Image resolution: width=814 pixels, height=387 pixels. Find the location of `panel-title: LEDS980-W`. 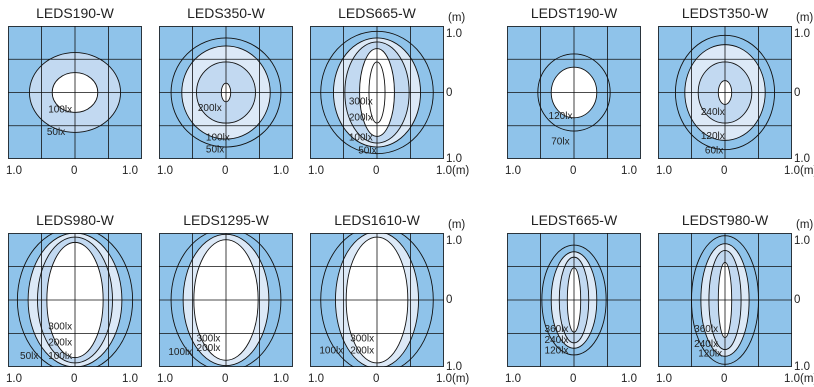

panel-title: LEDS980-W is located at coordinates (75, 220).